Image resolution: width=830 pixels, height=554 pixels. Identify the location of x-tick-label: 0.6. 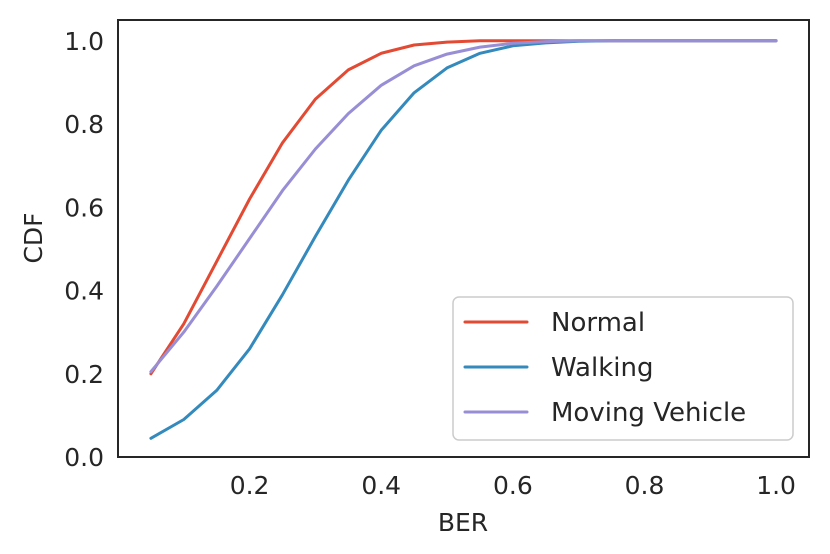
(513, 485).